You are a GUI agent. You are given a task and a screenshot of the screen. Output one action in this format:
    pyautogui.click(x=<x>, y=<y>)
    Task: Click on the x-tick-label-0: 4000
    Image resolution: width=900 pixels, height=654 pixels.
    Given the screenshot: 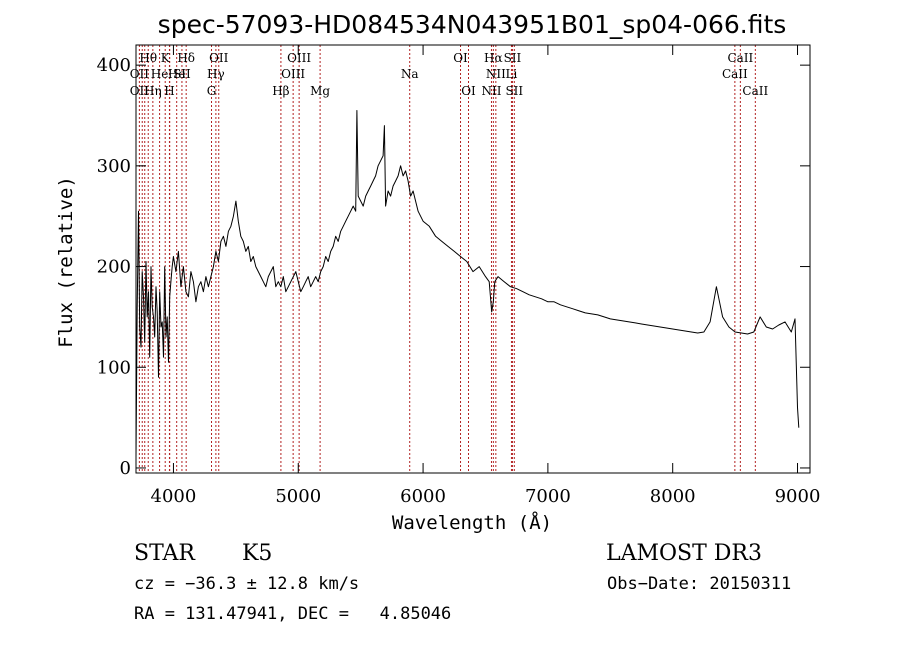 What is the action you would take?
    pyautogui.click(x=174, y=496)
    